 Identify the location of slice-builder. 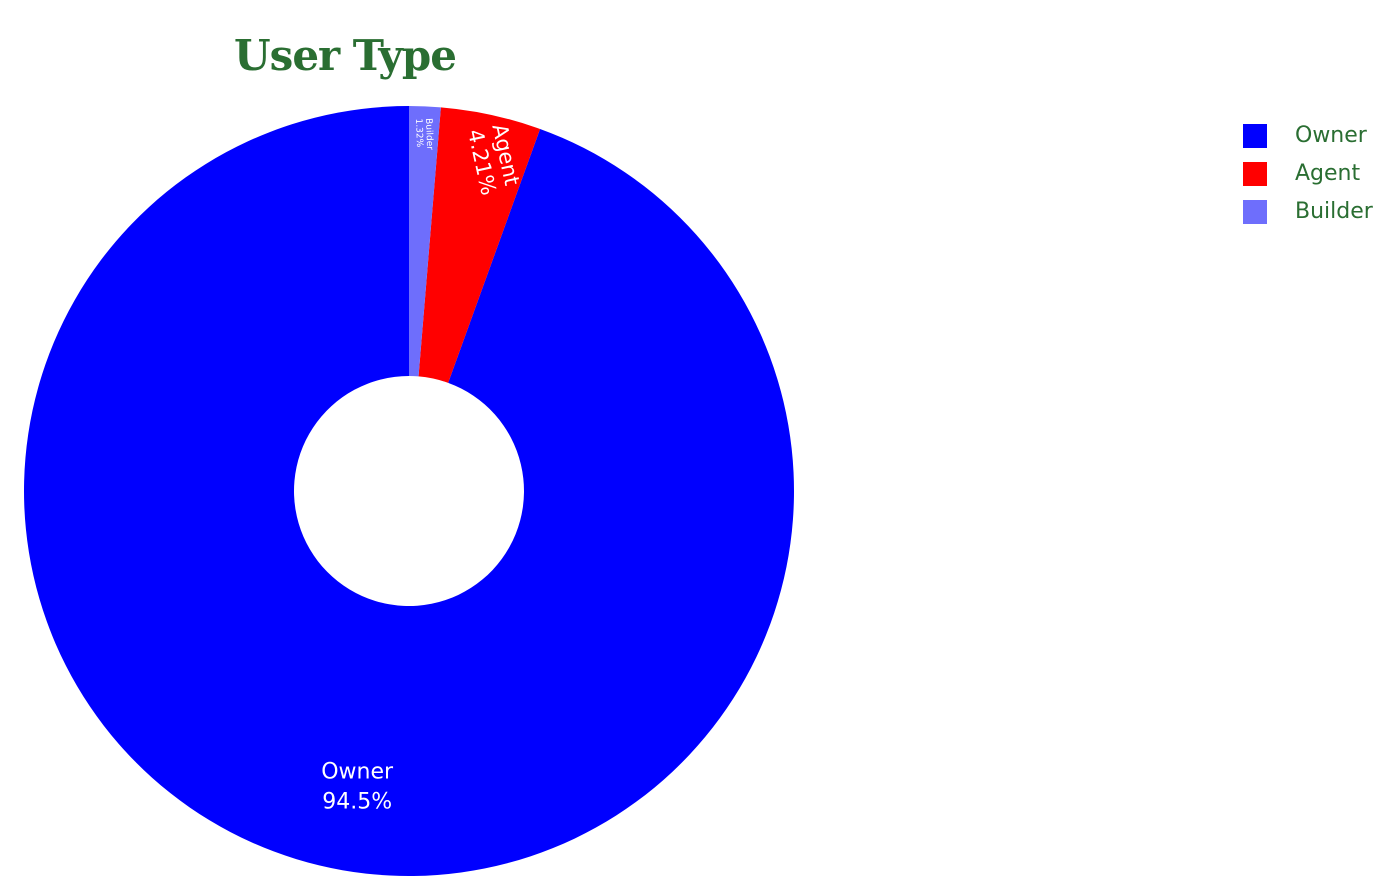
(425, 241).